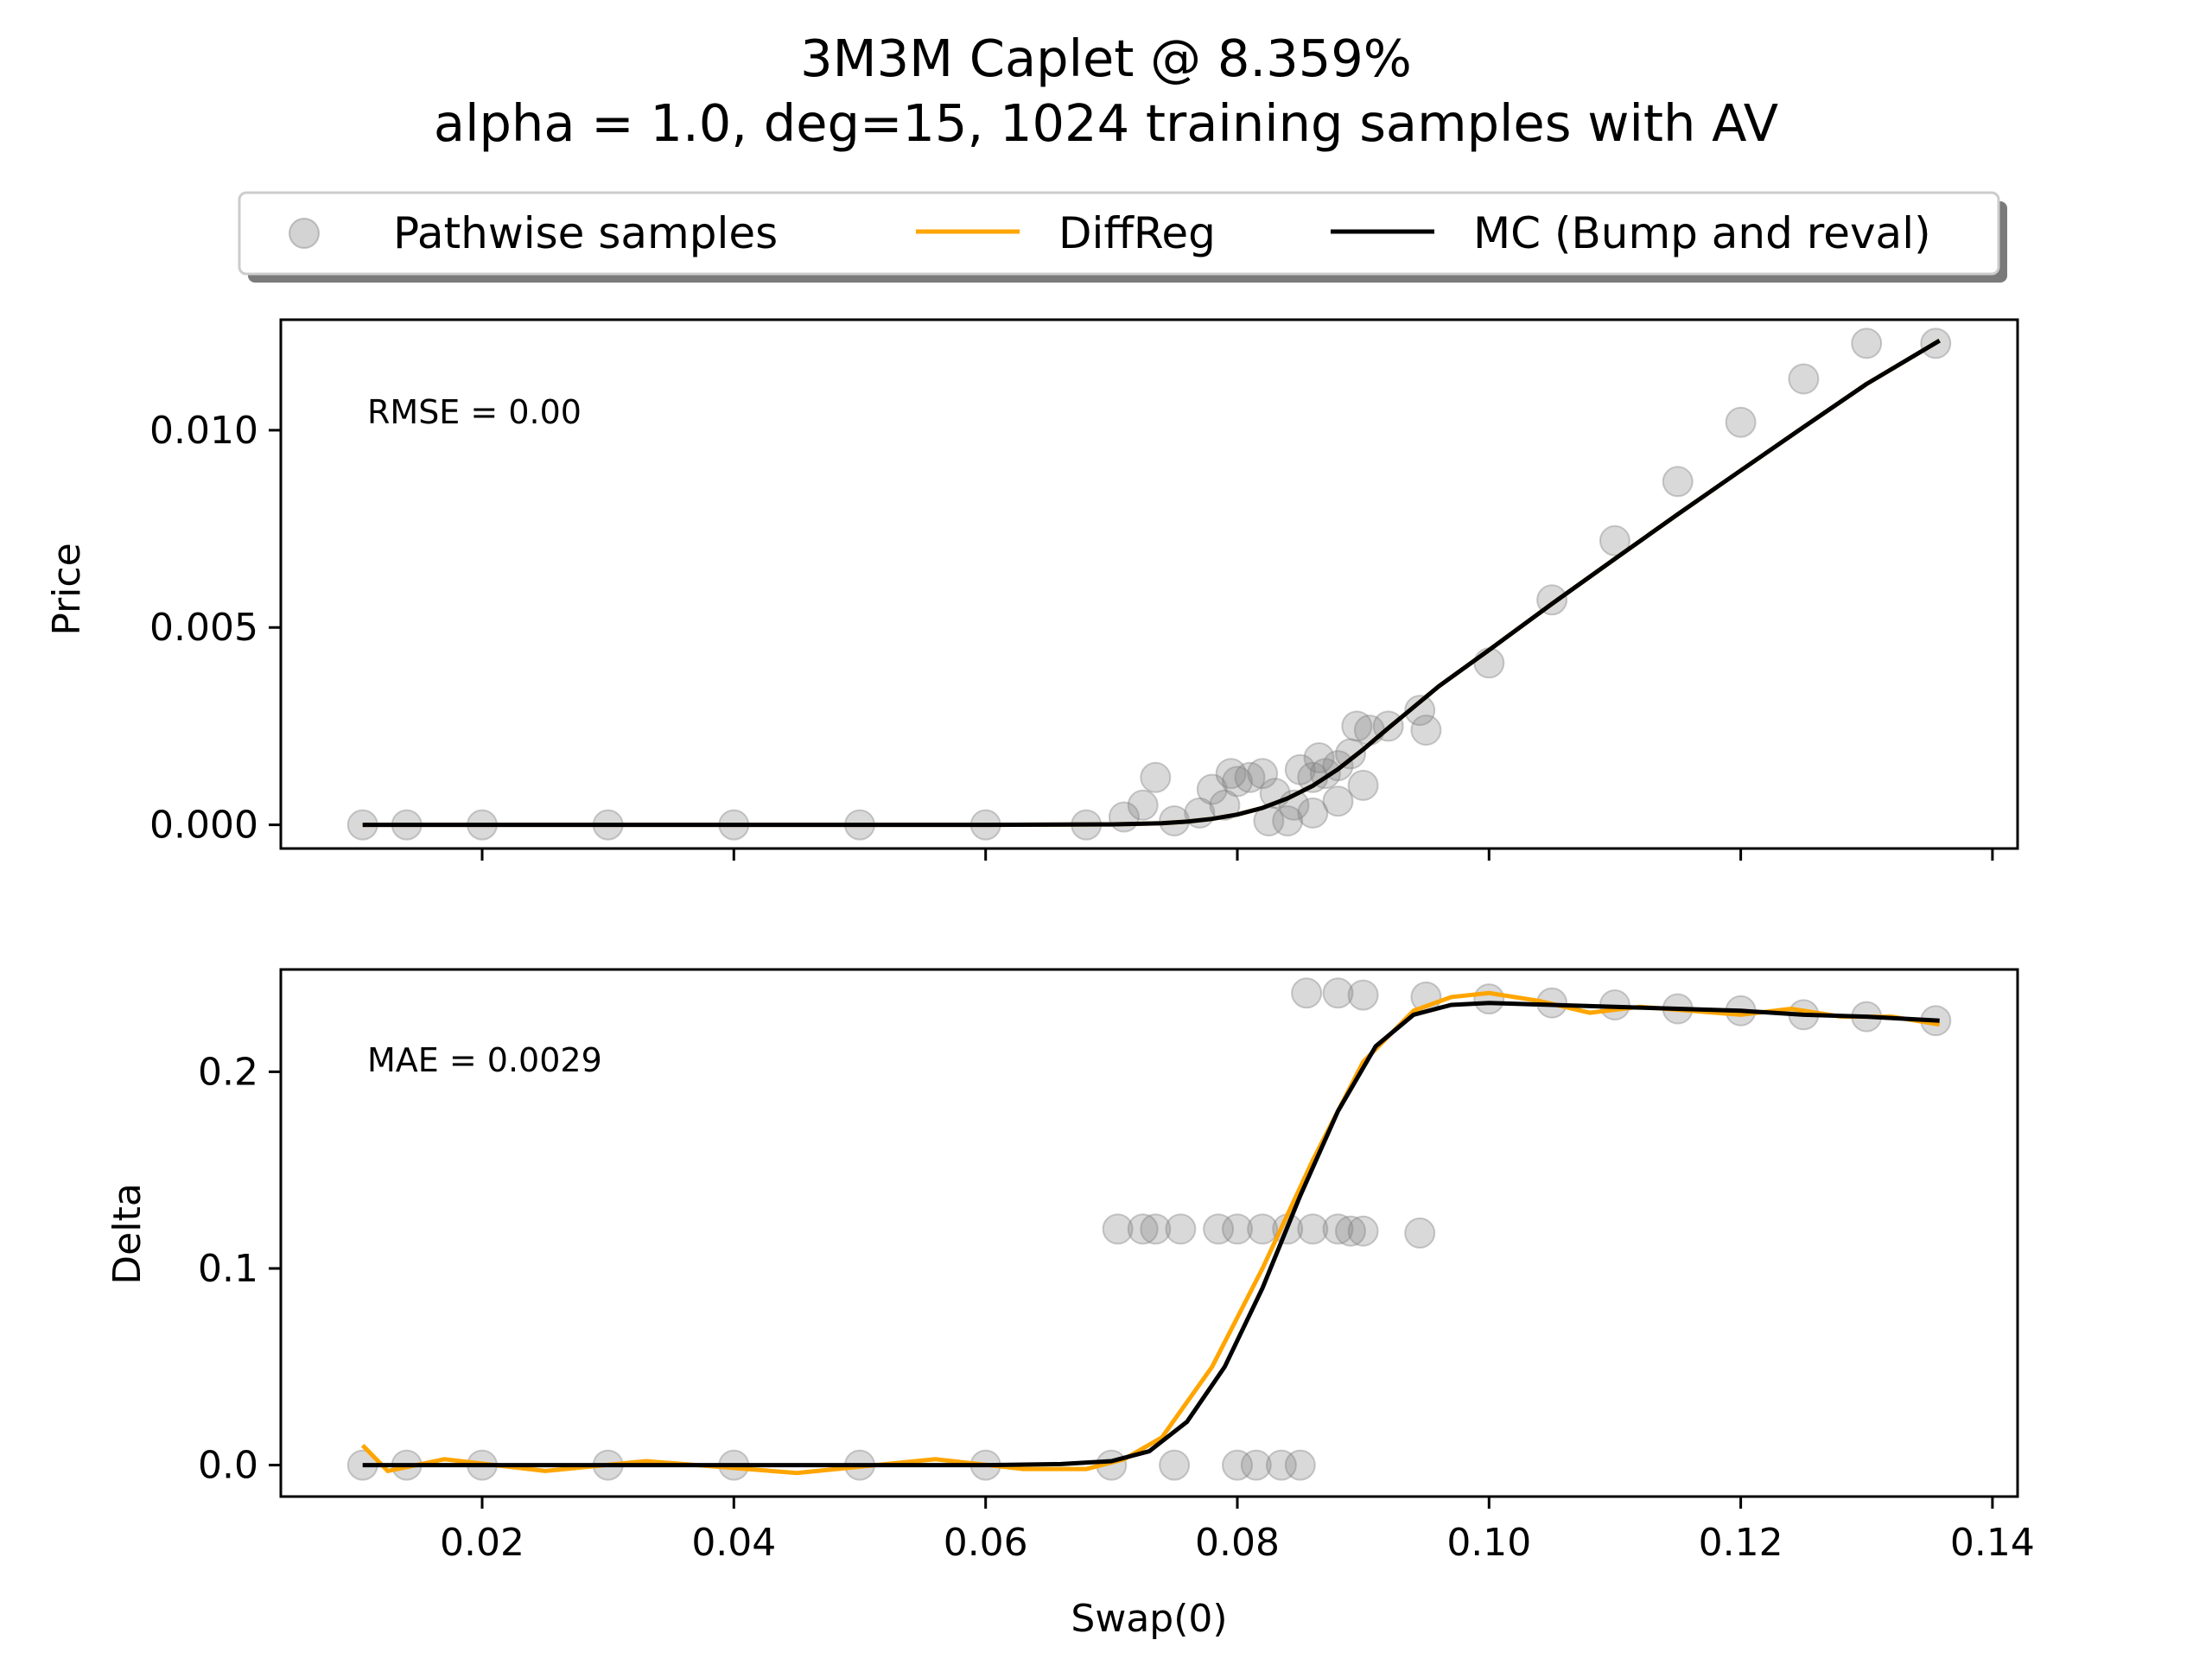 The width and height of the screenshot is (2212, 1659). Describe the element at coordinates (228, 1269) in the screenshot. I see `delta-y-tick-label: 0.1` at that location.